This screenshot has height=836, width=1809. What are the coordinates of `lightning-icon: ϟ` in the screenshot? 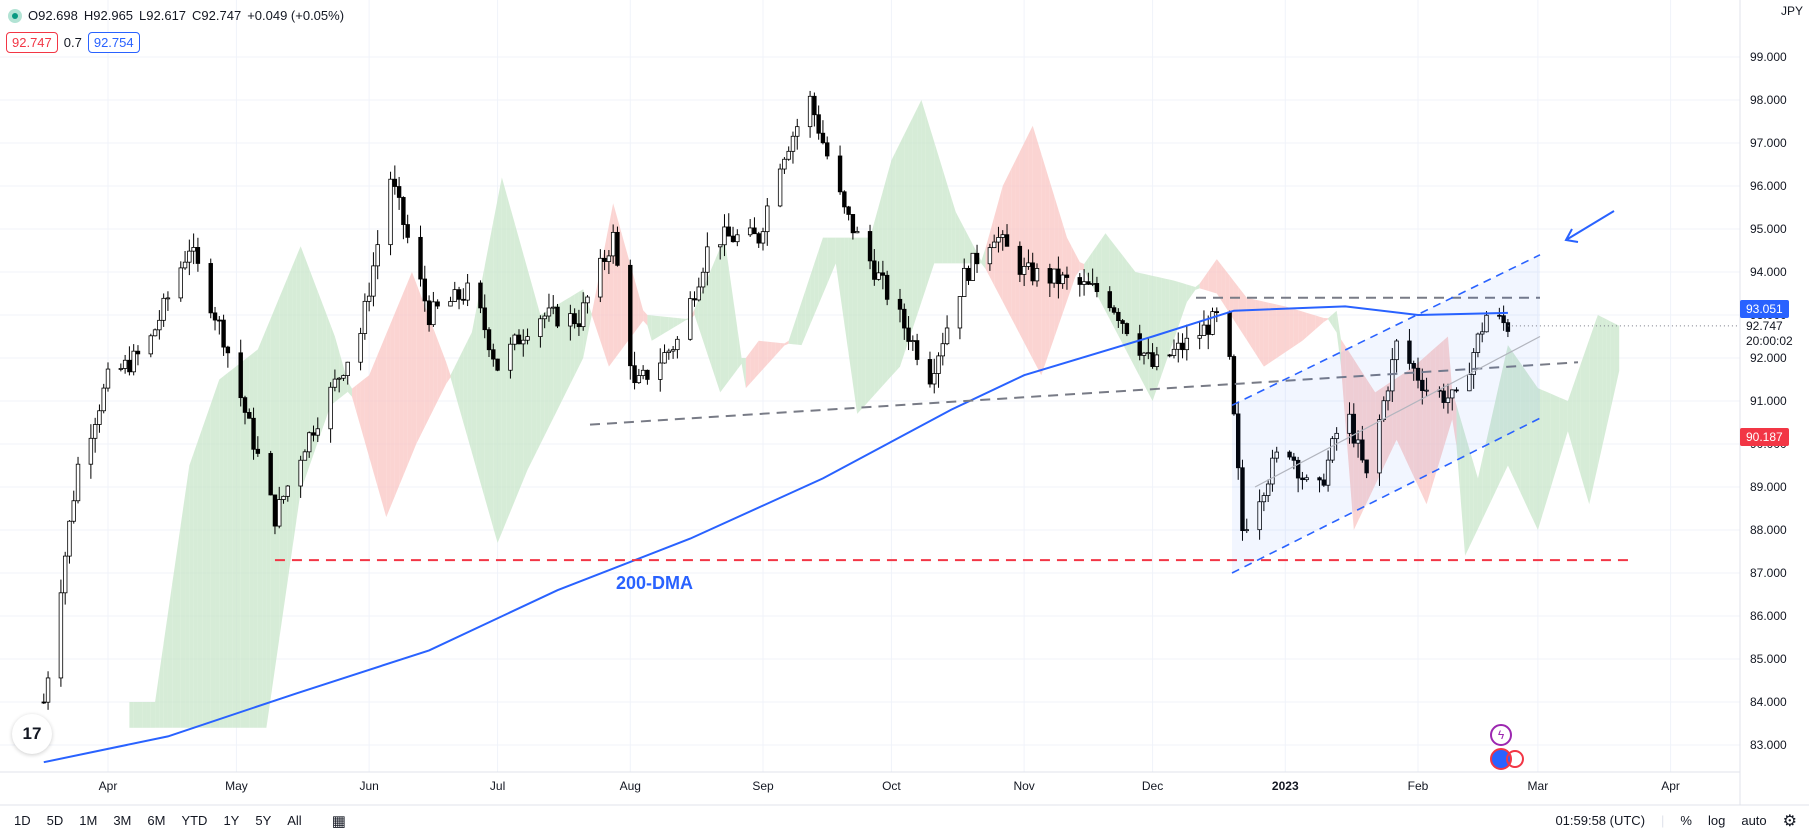 It's located at (1501, 735).